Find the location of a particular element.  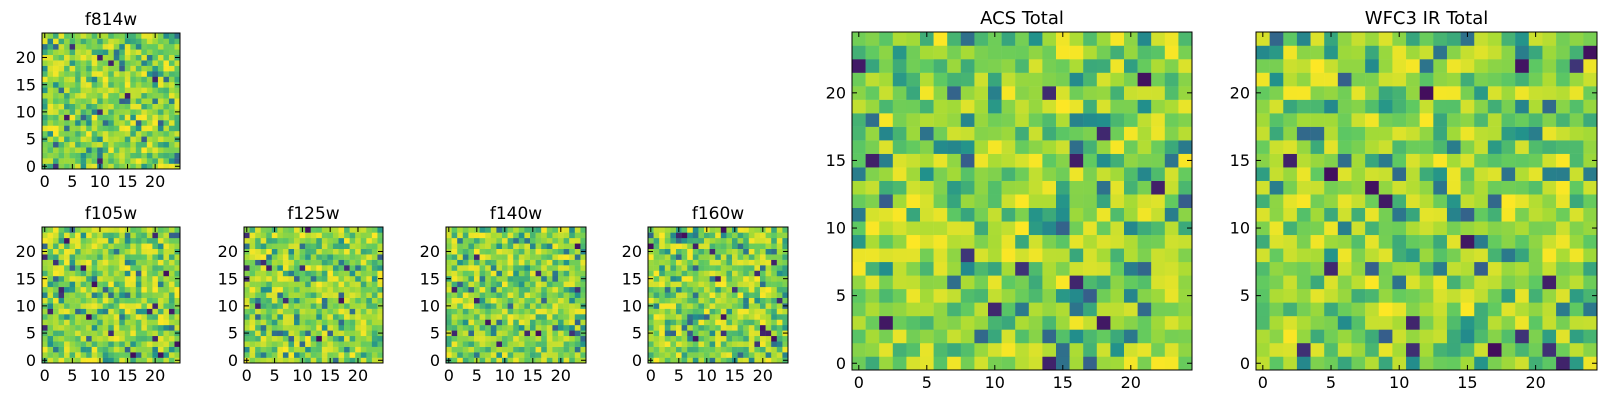

x-tick-label: 5 is located at coordinates (679, 375).